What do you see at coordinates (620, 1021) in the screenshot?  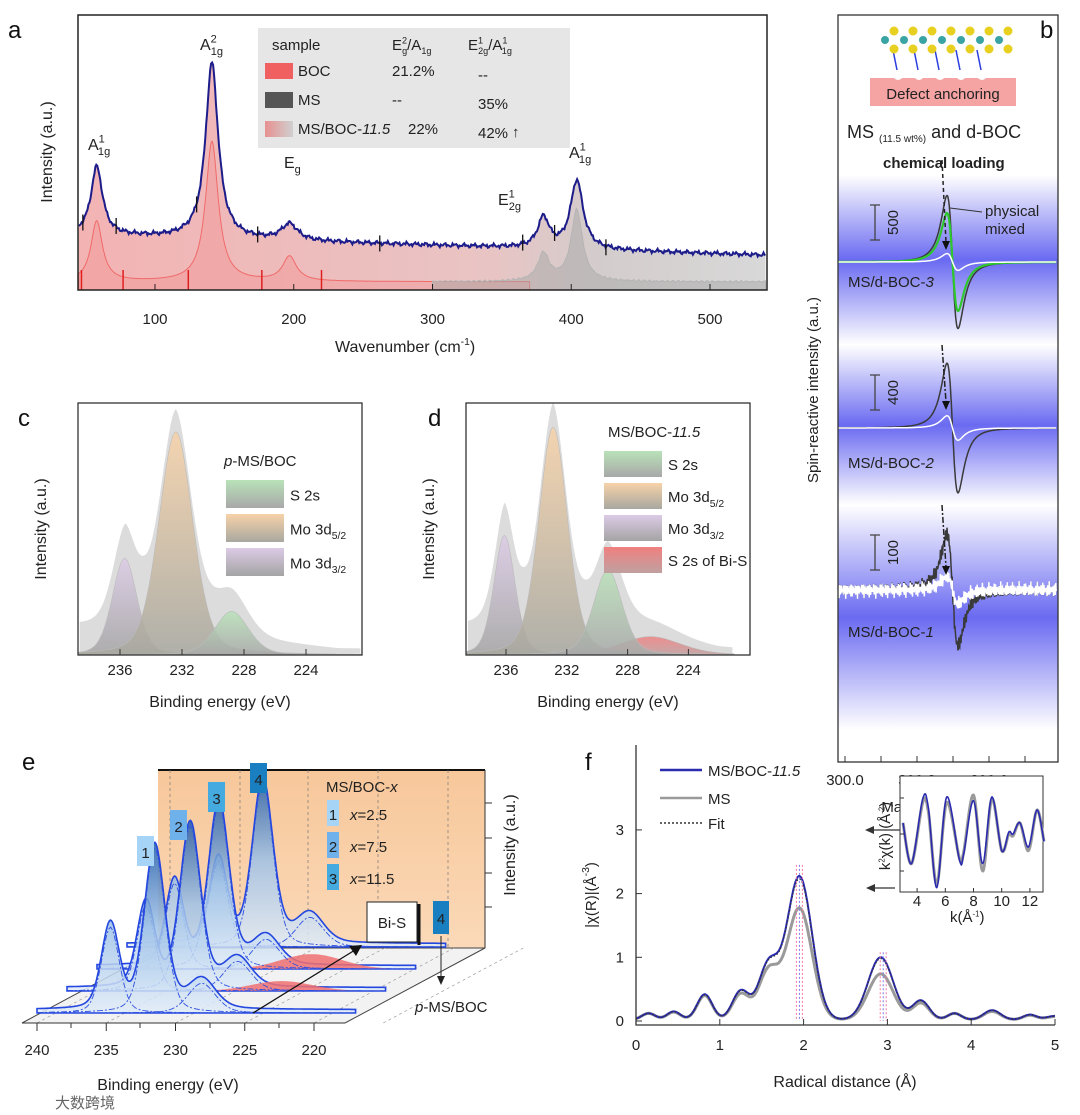 I see `y-tick-label: 0` at bounding box center [620, 1021].